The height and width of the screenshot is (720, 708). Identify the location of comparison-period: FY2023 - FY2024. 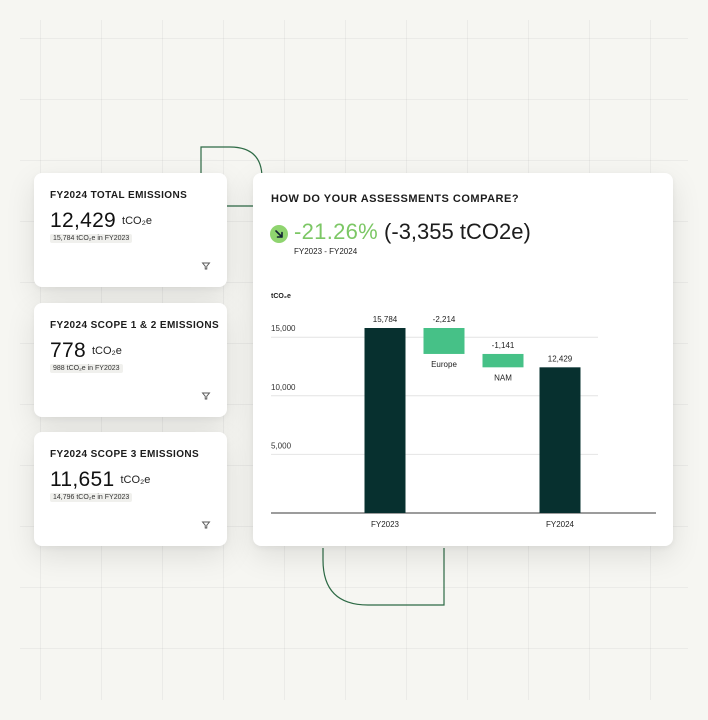
(326, 251).